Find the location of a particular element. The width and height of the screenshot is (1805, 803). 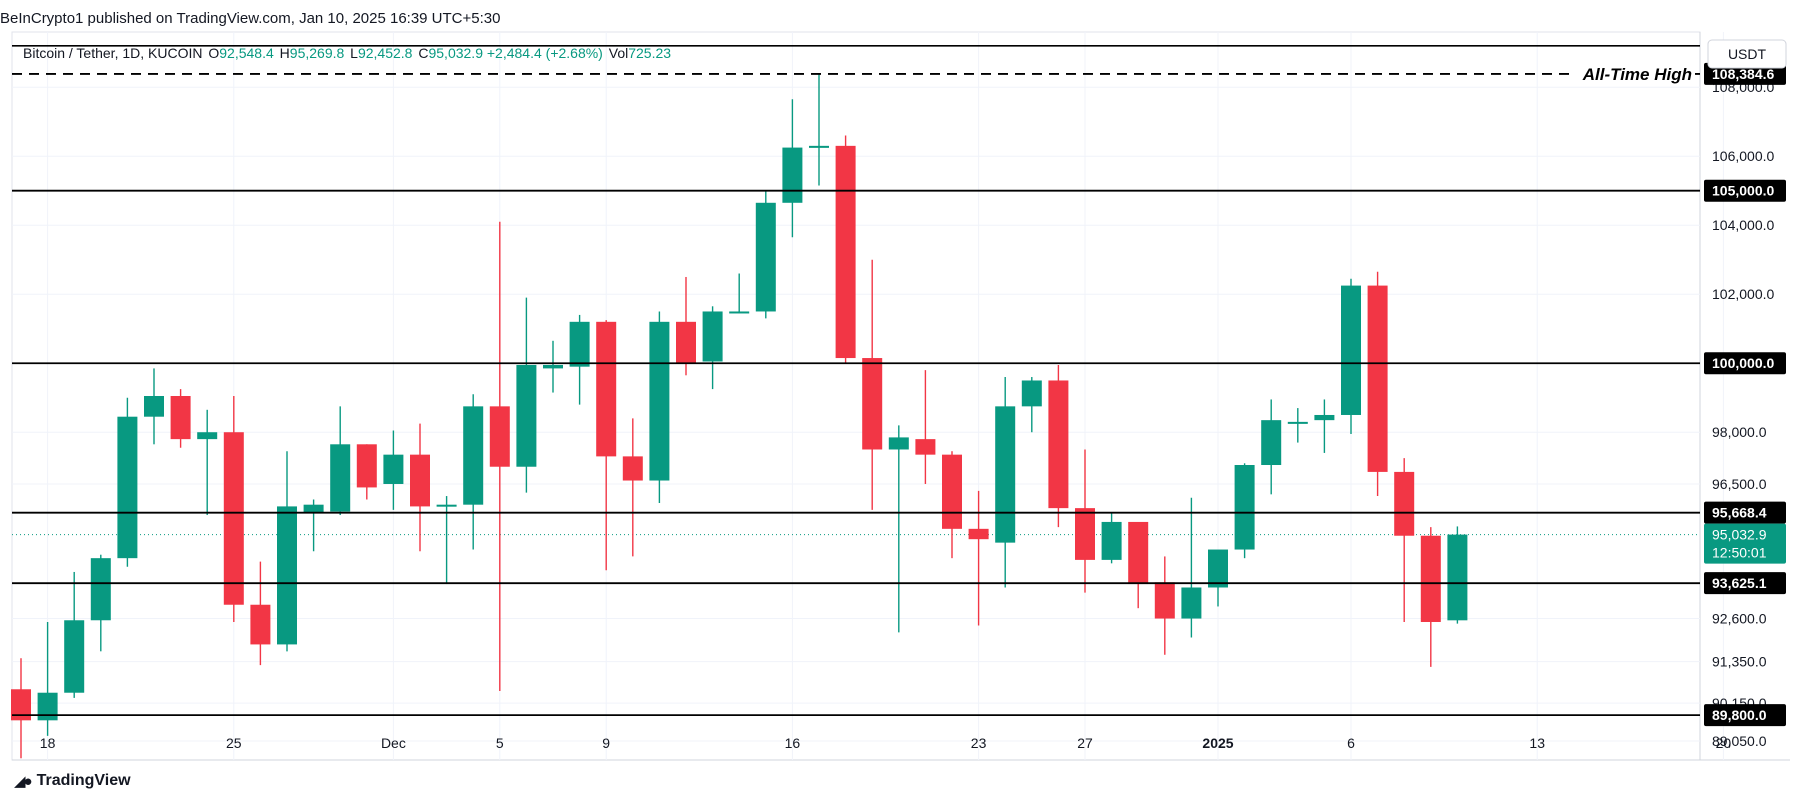

countdown-timer: 12:50:01 is located at coordinates (1739, 553).